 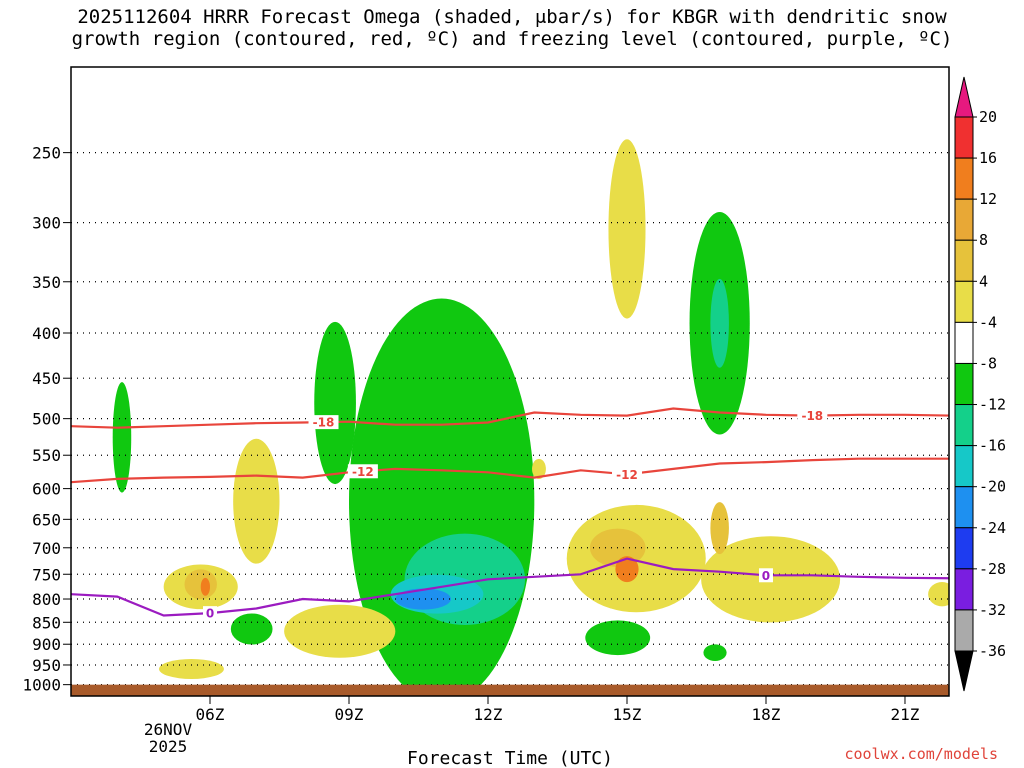 I want to click on colorbar-label-11: -28, so click(x=992, y=569).